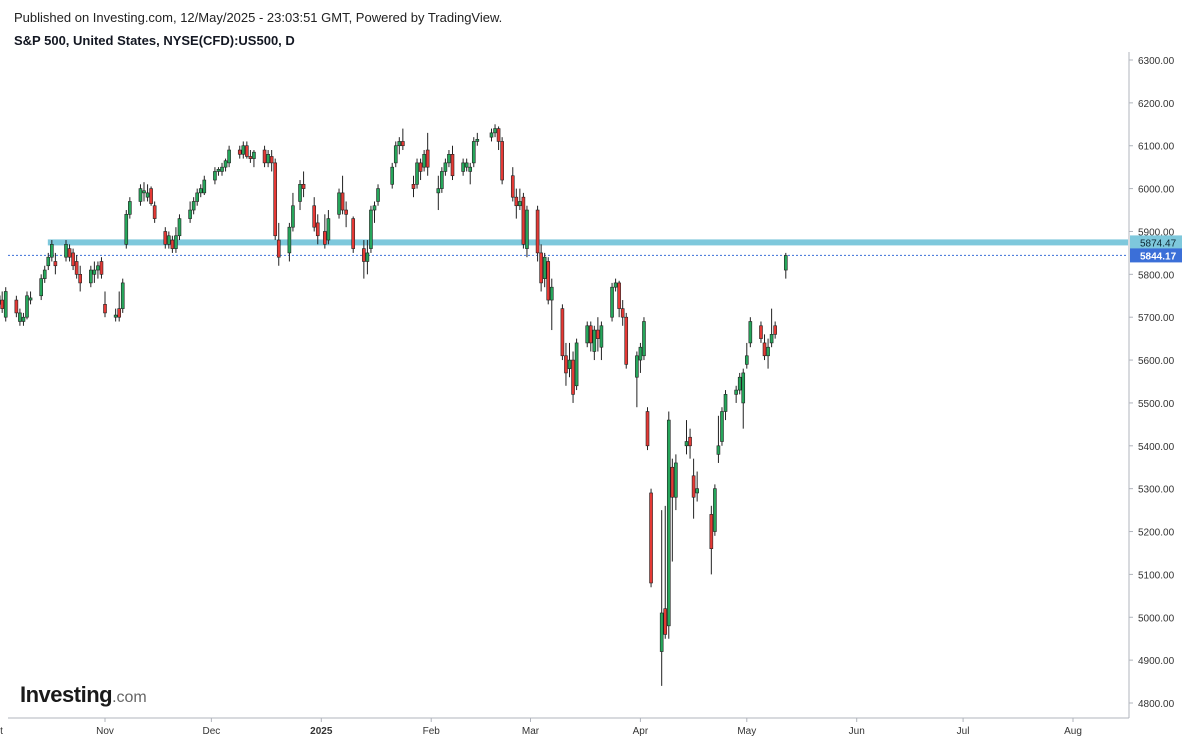  What do you see at coordinates (746, 731) in the screenshot?
I see `x-tick-label: May` at bounding box center [746, 731].